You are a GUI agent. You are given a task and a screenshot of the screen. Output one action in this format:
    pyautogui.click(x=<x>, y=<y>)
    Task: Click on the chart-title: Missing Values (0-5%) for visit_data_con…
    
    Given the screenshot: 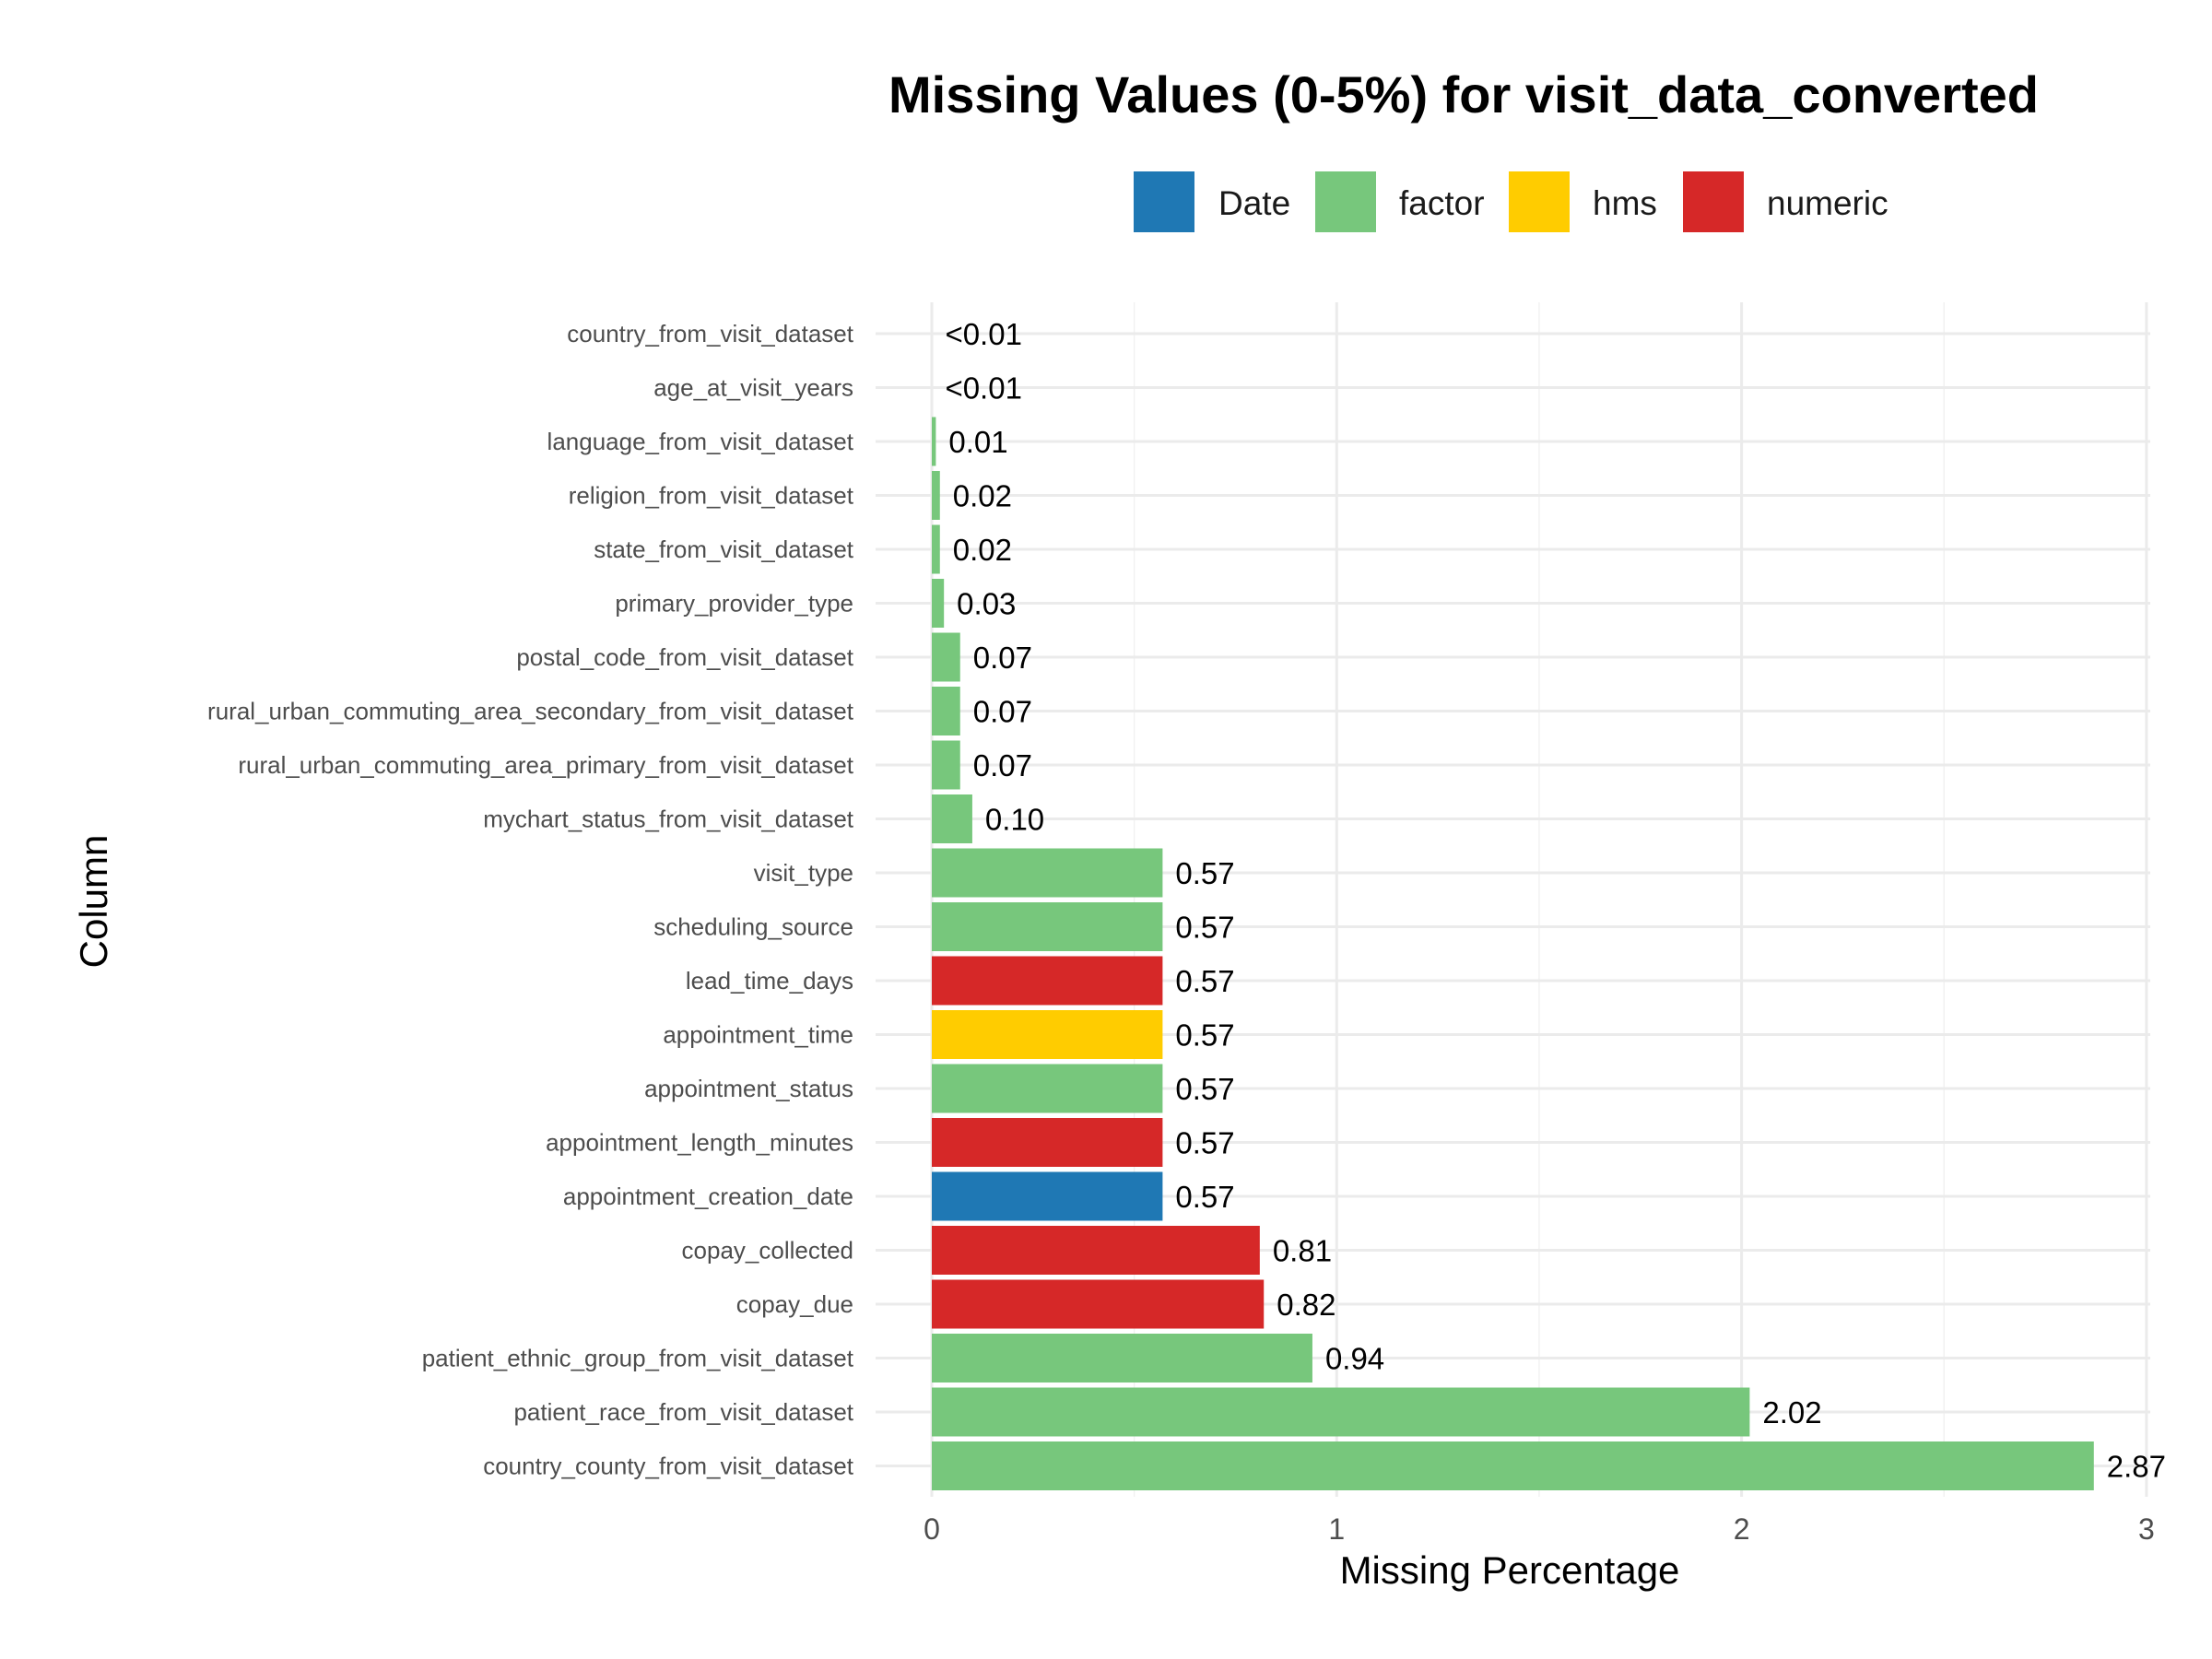 What is the action you would take?
    pyautogui.click(x=1463, y=94)
    